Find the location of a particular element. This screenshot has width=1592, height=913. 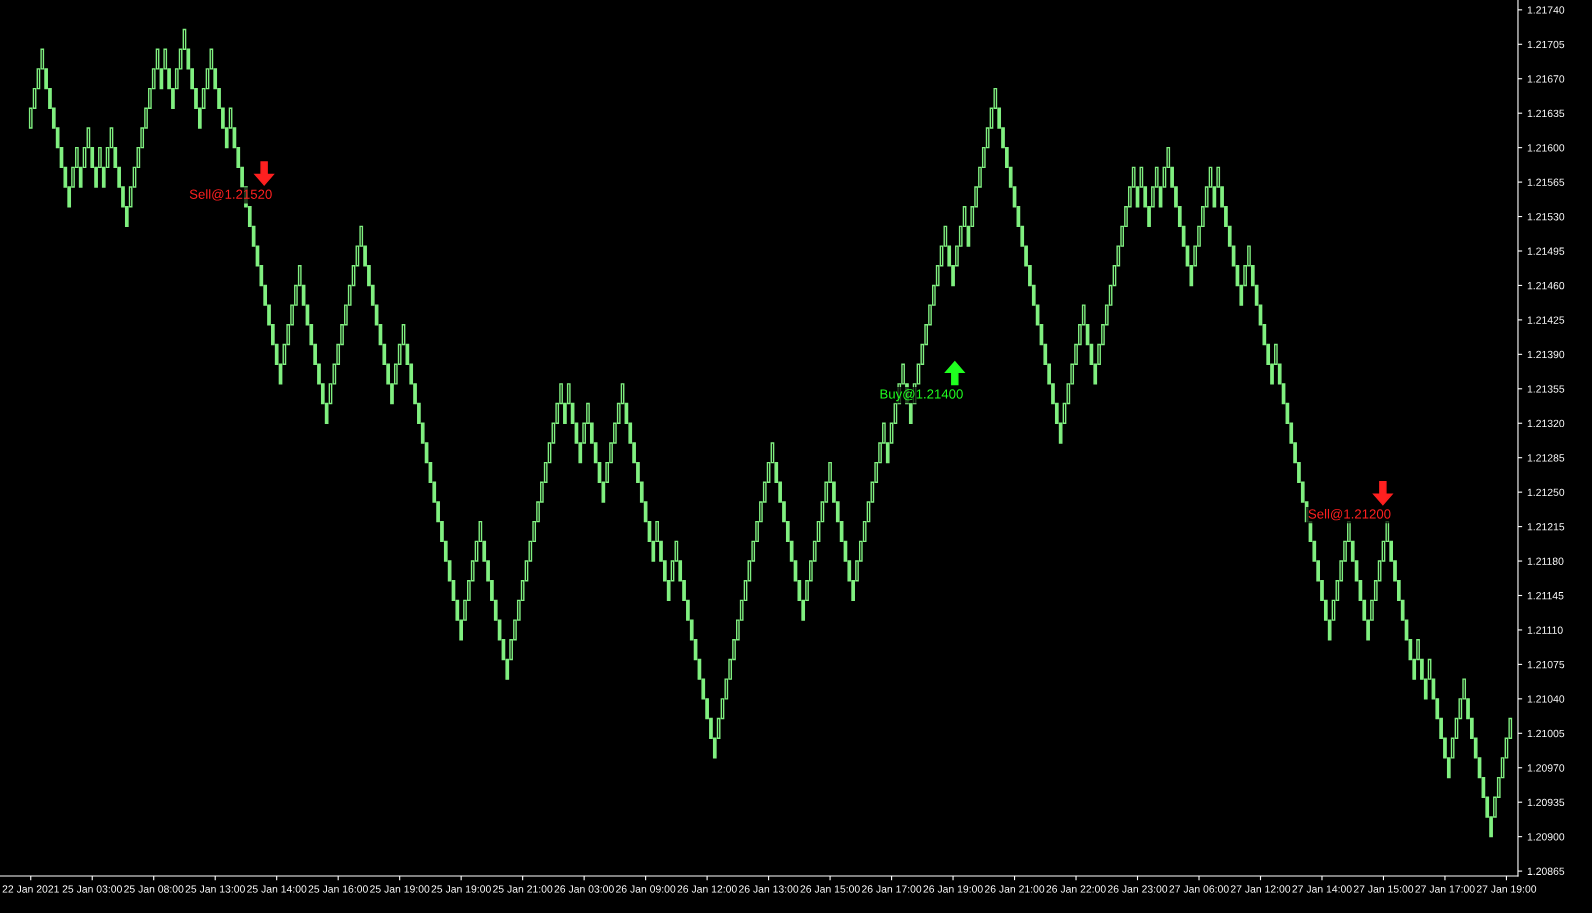

x-tick-label: 25 Jan 03:00 is located at coordinates (92, 889).